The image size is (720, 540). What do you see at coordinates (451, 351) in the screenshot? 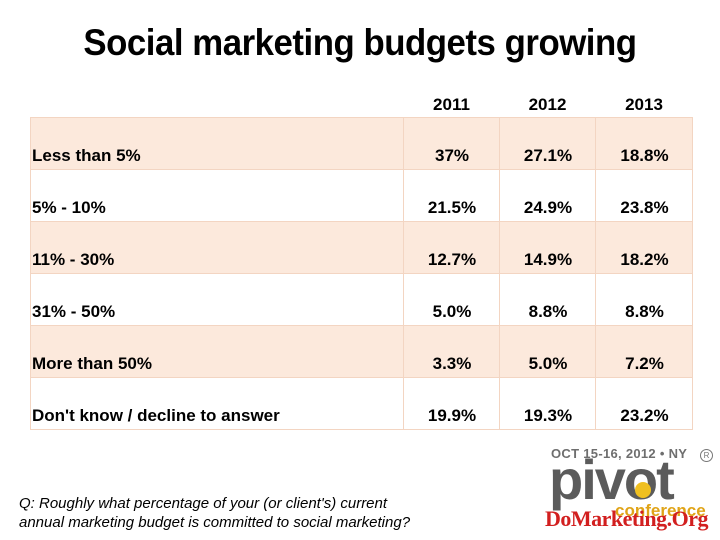
I see `cell-2011: 3.3%` at bounding box center [451, 351].